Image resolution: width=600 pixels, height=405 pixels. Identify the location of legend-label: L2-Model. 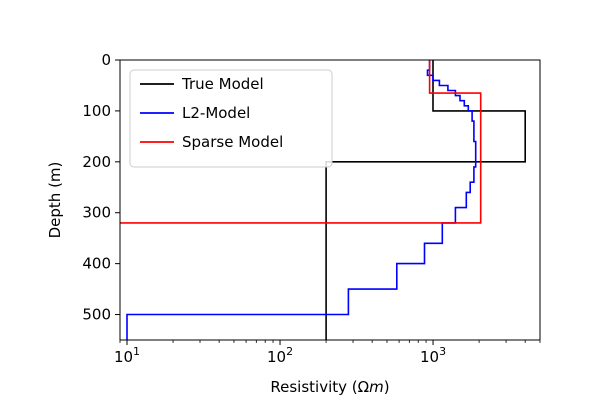
(216, 113).